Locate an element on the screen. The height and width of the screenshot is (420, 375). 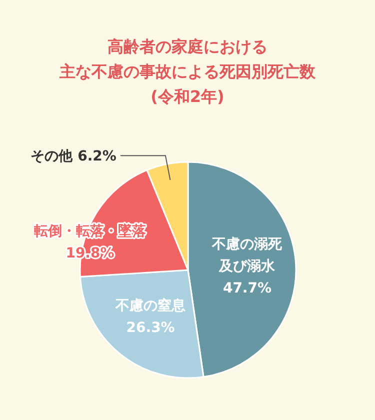
data-label: 47.7% is located at coordinates (247, 288).